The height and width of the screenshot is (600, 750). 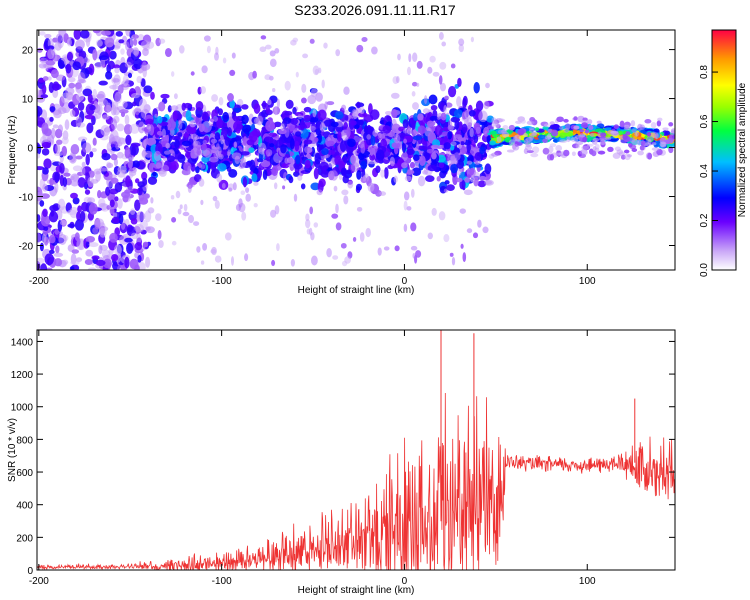 I want to click on snr-xlabel: Height of straight line (km), so click(x=356, y=590).